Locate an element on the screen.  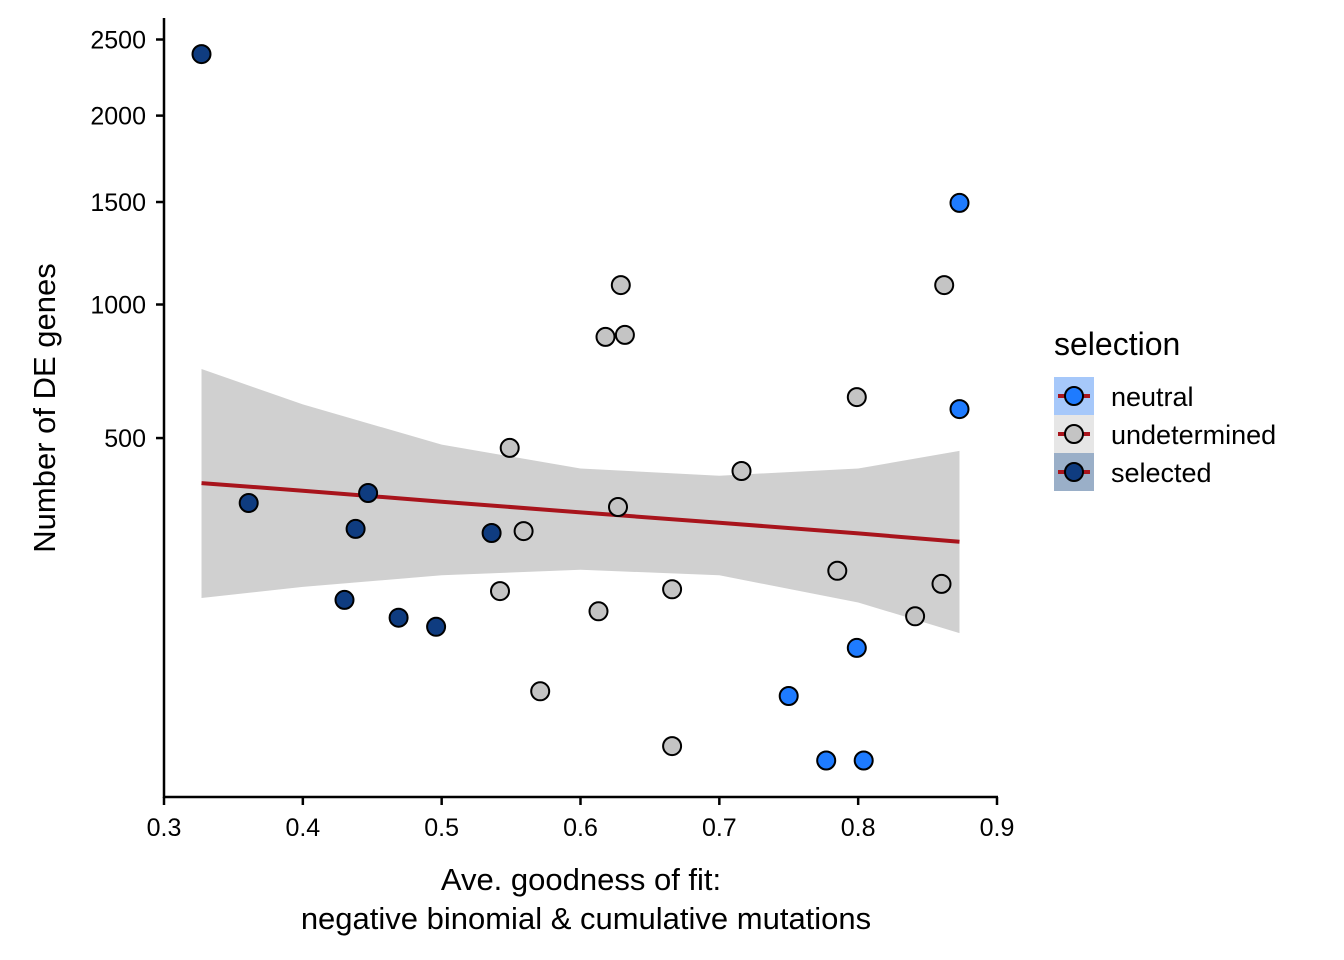
y-tick-label: 500 is located at coordinates (125, 439).